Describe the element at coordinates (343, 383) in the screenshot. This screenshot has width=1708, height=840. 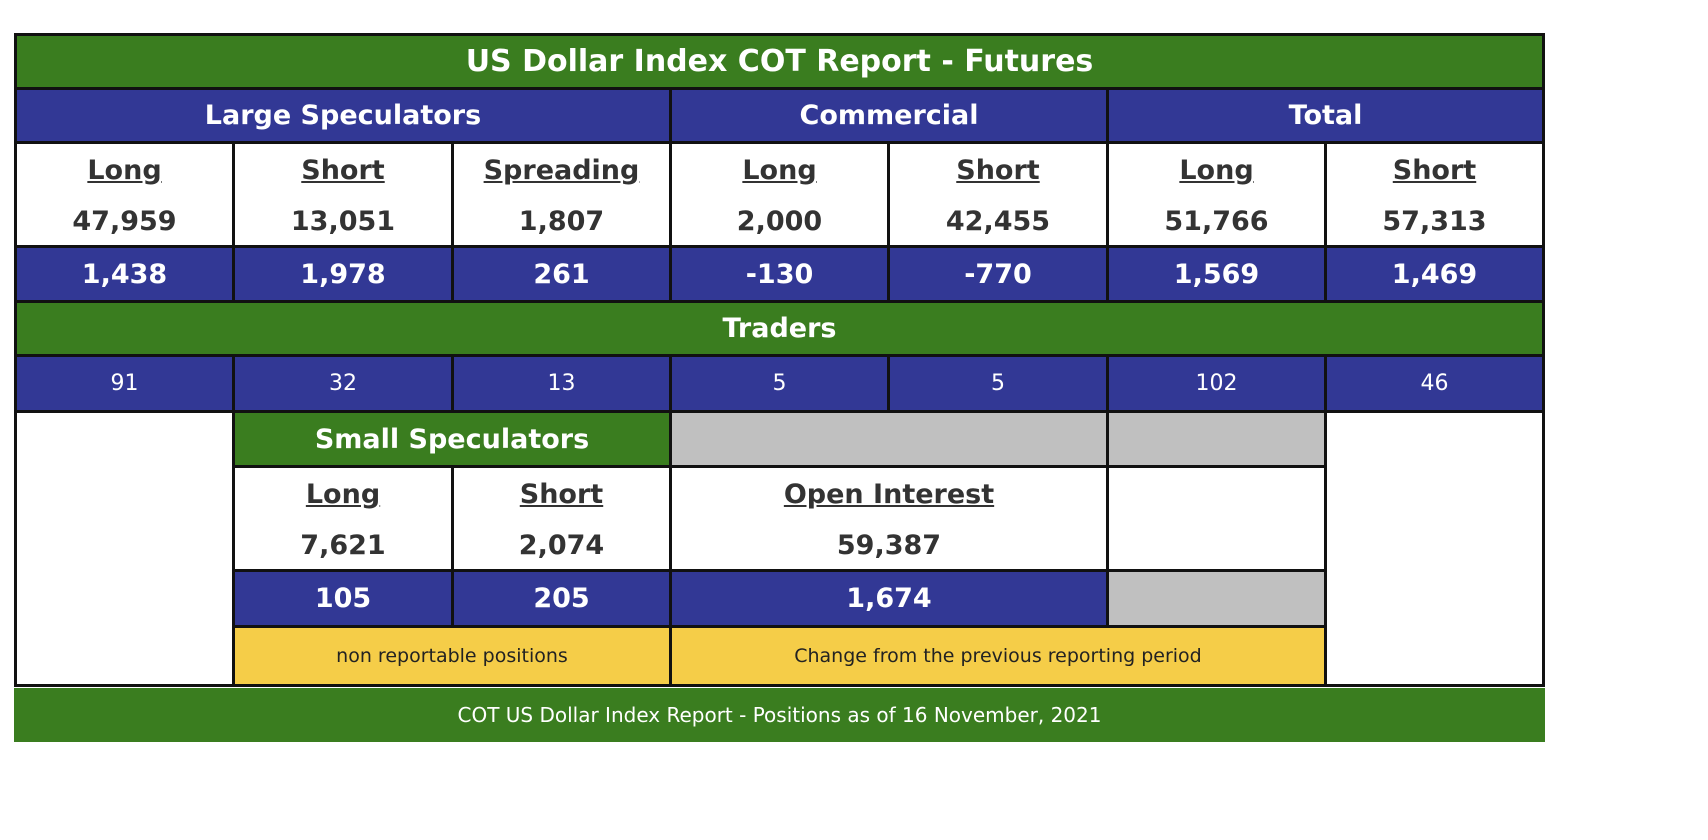
I see `large-spec-short-traders: 32` at that location.